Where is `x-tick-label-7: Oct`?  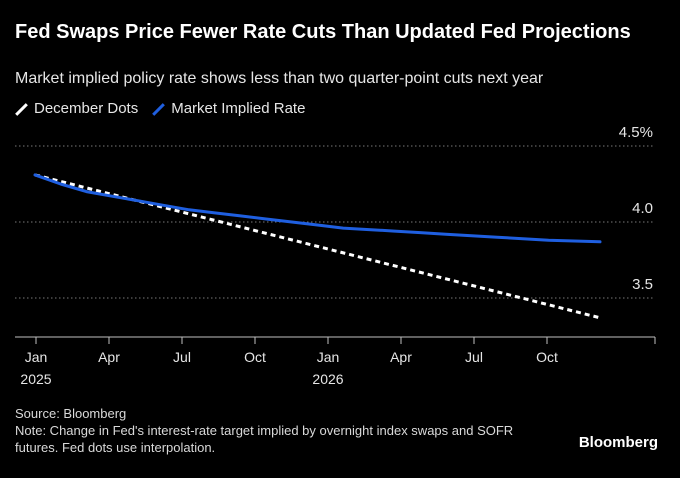
x-tick-label-7: Oct is located at coordinates (547, 357).